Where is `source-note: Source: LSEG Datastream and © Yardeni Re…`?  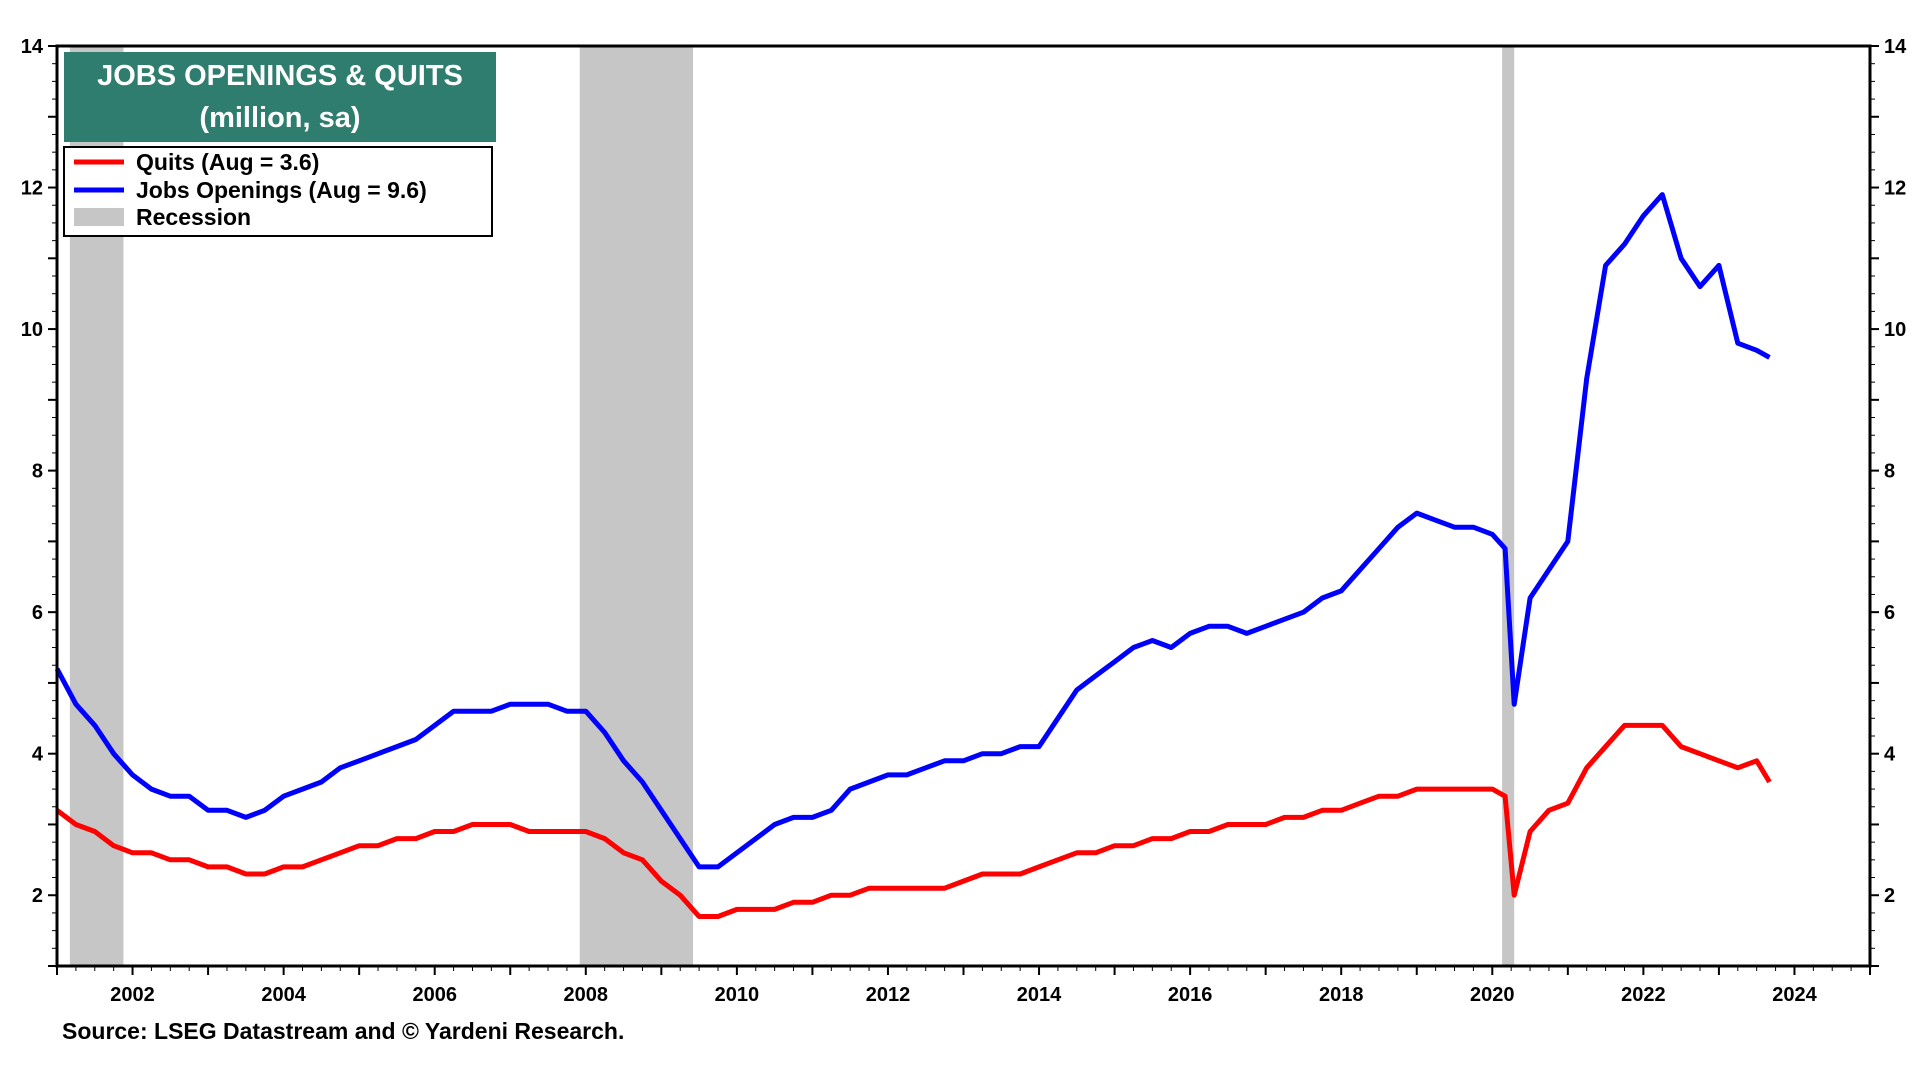 source-note: Source: LSEG Datastream and © Yardeni Re… is located at coordinates (343, 1031).